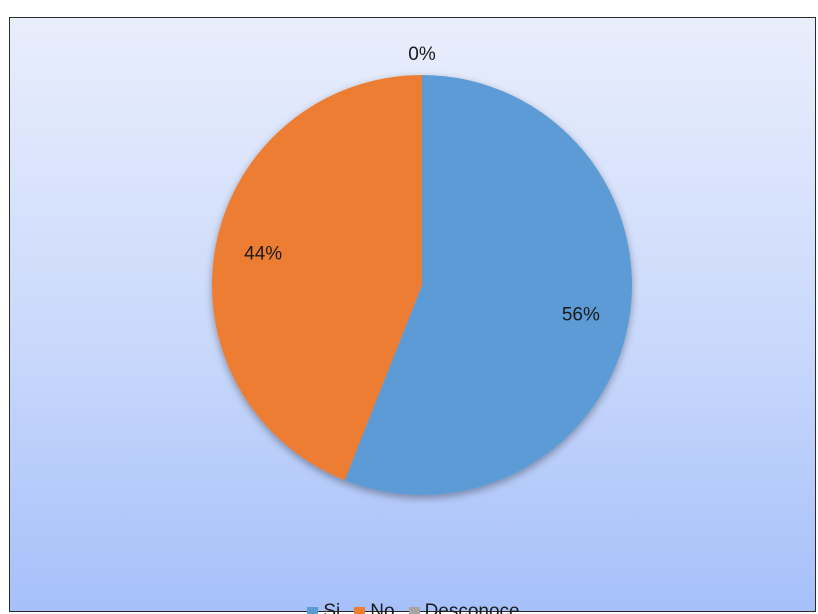 The height and width of the screenshot is (614, 818). What do you see at coordinates (422, 54) in the screenshot?
I see `data-label-desconoce: 0%` at bounding box center [422, 54].